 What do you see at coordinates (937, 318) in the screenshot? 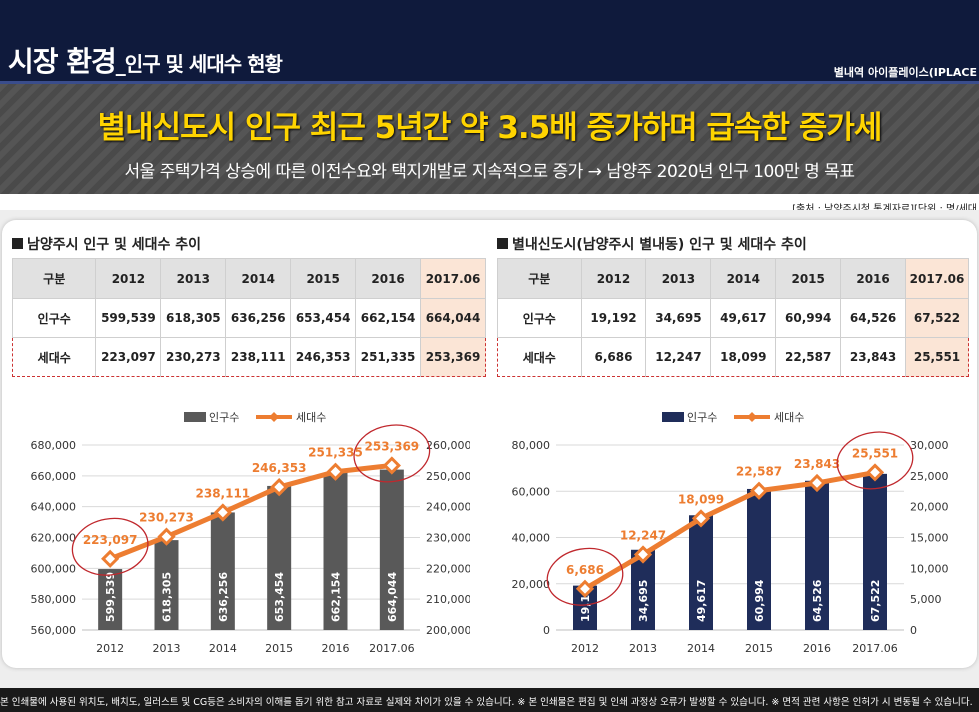
I see `value-cell: 67,522` at bounding box center [937, 318].